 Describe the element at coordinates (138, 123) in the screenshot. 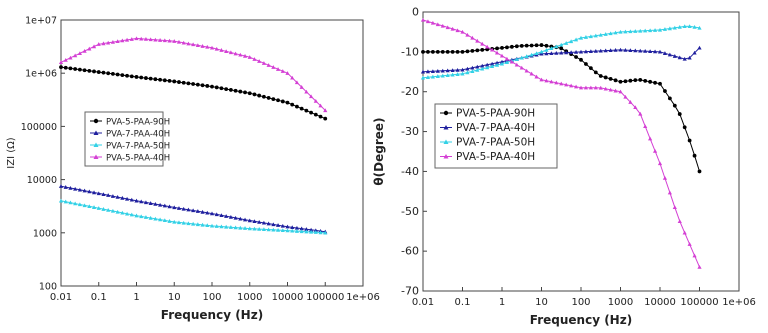

I see `legend-label: PVA-5-PAA-90H` at that location.